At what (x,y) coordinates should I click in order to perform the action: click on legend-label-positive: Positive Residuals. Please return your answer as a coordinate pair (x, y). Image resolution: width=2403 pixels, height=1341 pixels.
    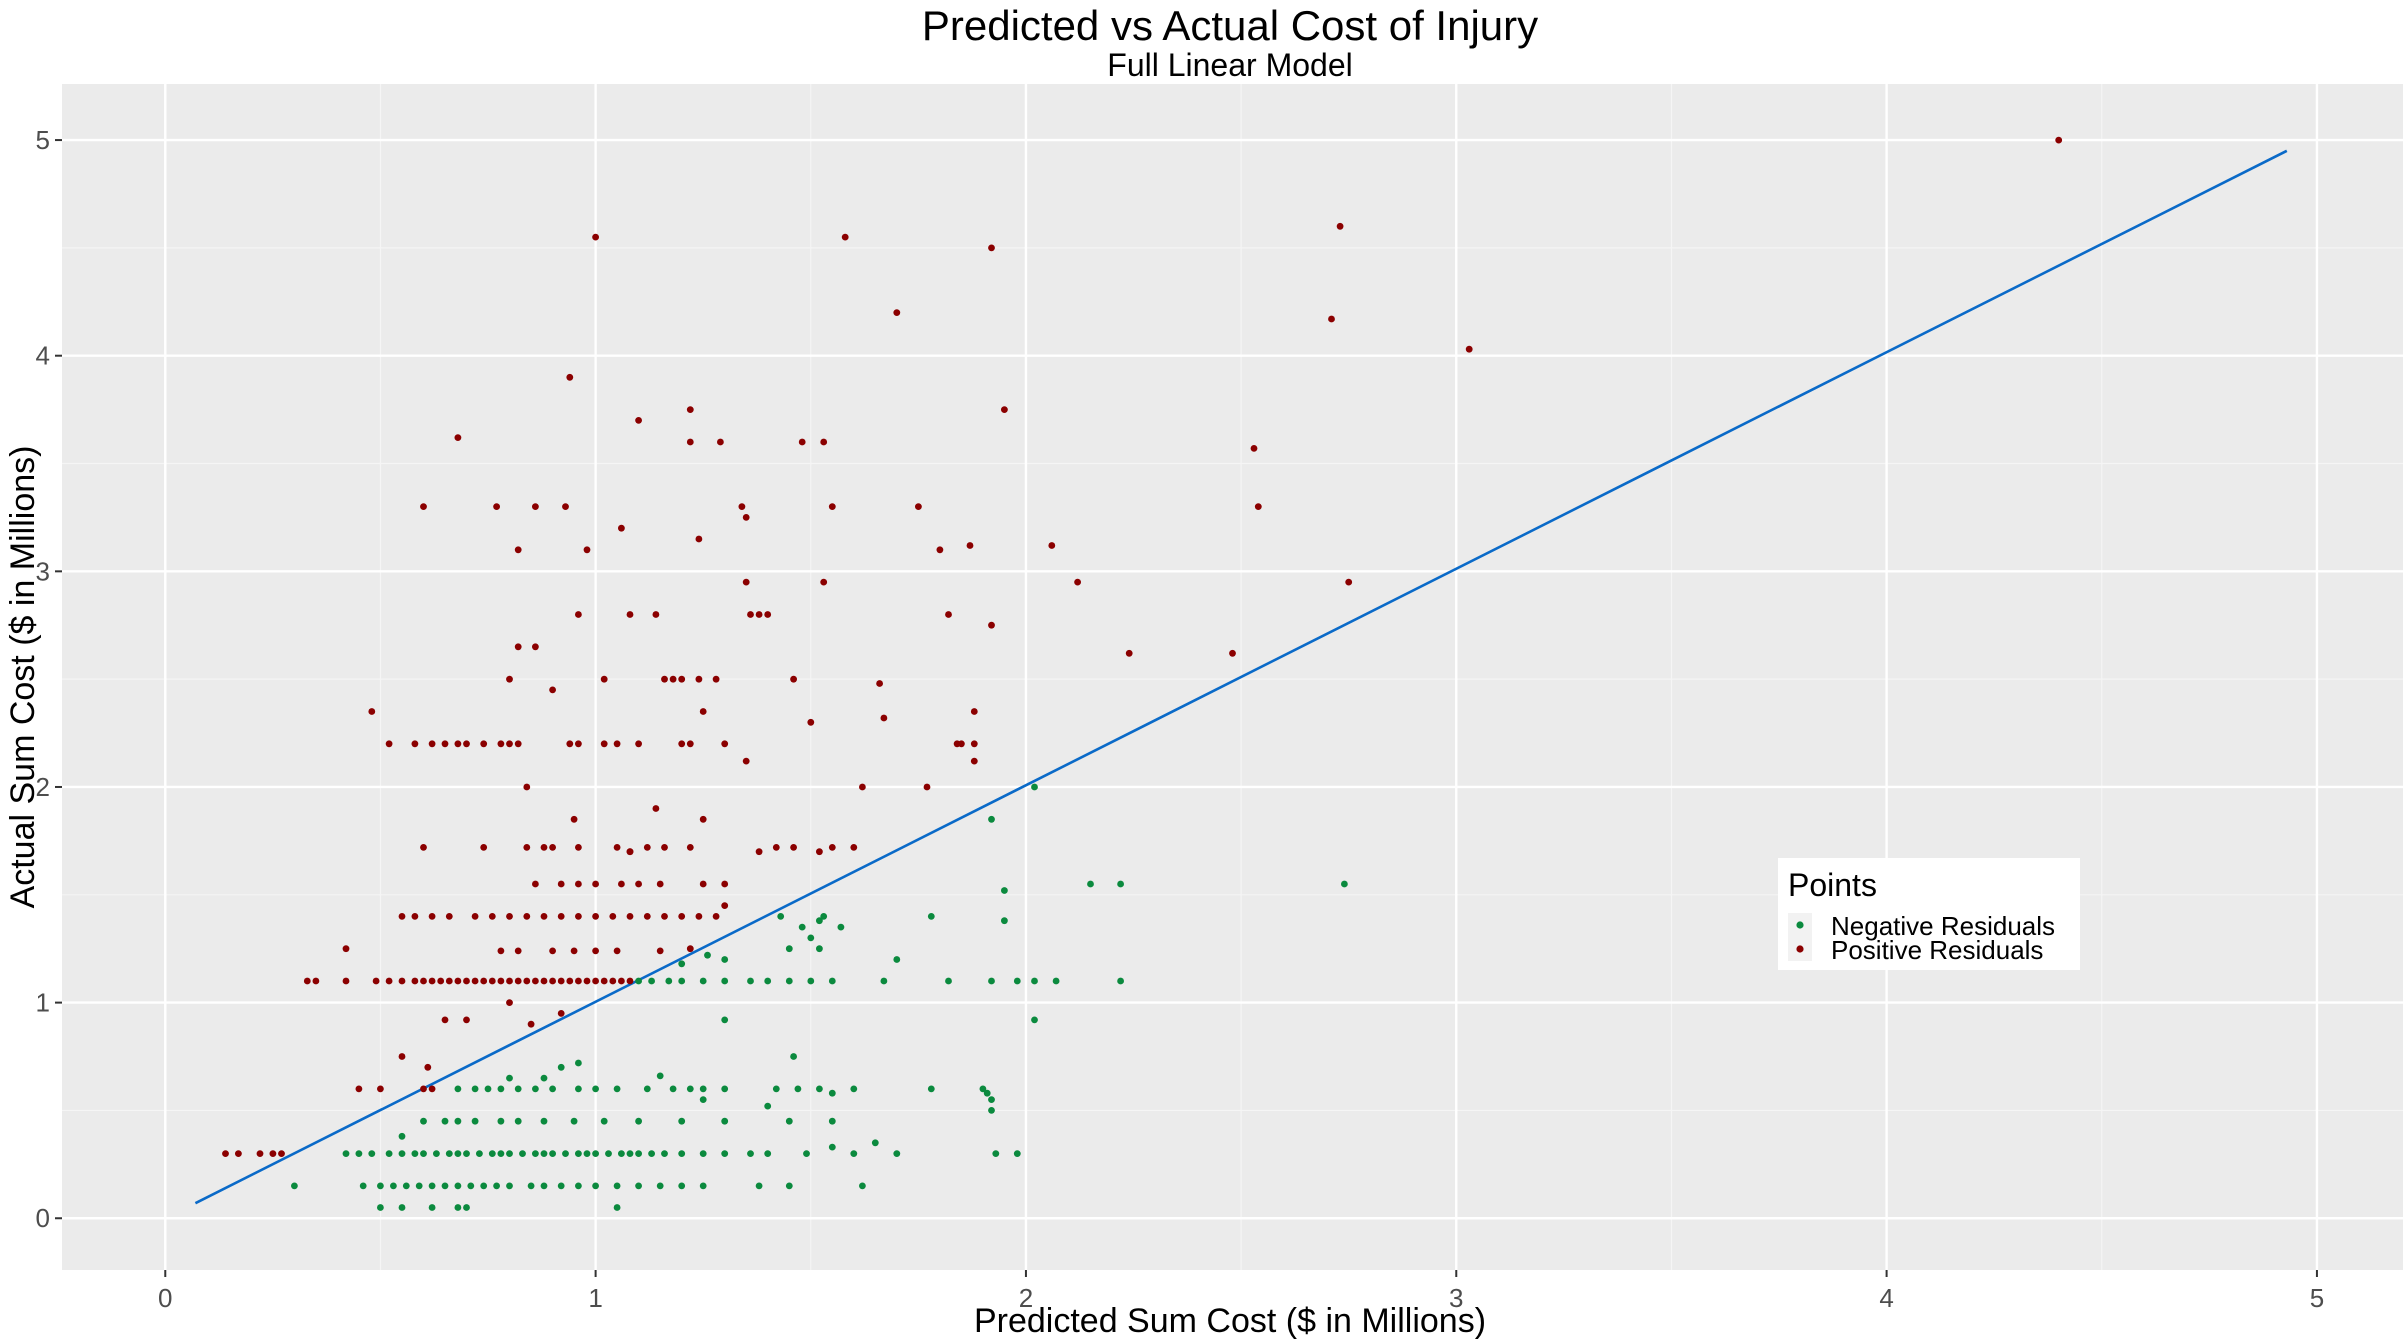
    Looking at the image, I should click on (1937, 950).